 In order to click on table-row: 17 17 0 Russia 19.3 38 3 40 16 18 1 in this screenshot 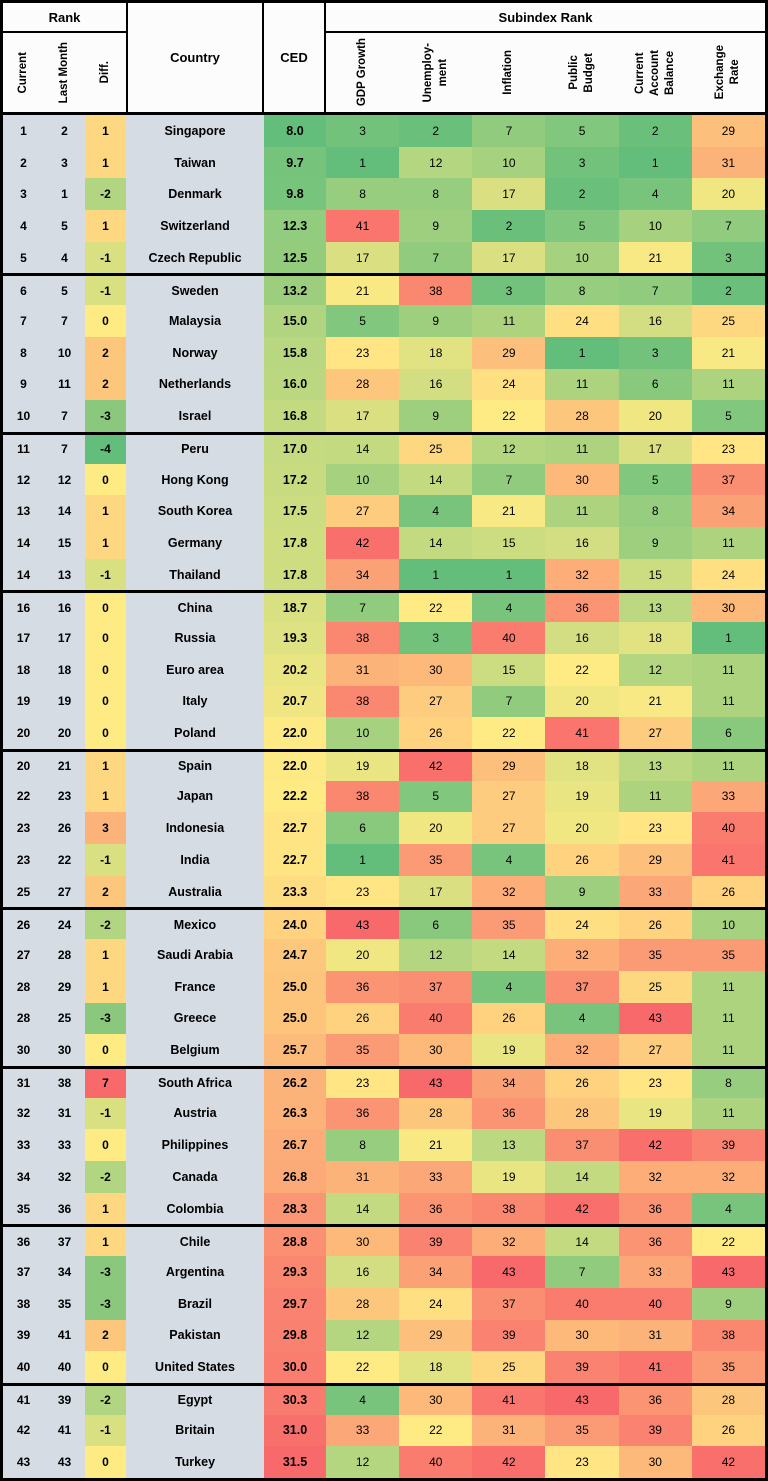, I will do `click(384, 638)`.